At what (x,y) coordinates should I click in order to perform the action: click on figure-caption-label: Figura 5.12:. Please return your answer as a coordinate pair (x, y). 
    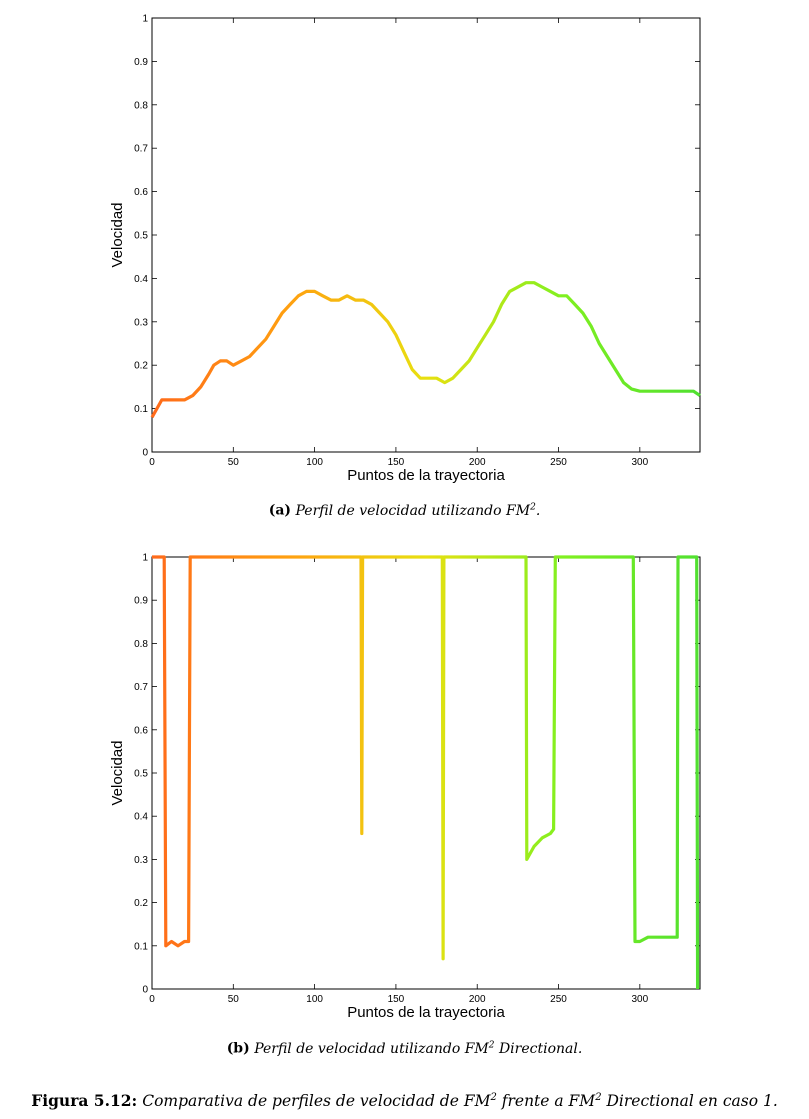
    Looking at the image, I should click on (84, 1100).